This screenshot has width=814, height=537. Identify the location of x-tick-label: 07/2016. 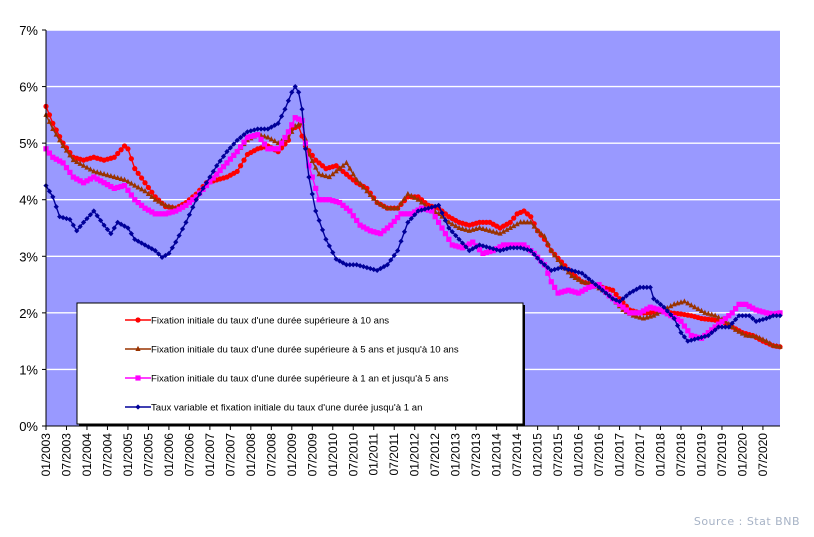
(599, 455).